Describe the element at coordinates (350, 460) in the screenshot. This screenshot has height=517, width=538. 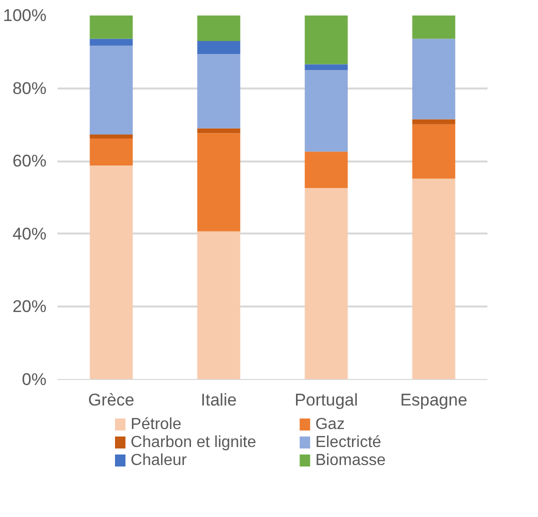
I see `legend-label: Biomasse` at that location.